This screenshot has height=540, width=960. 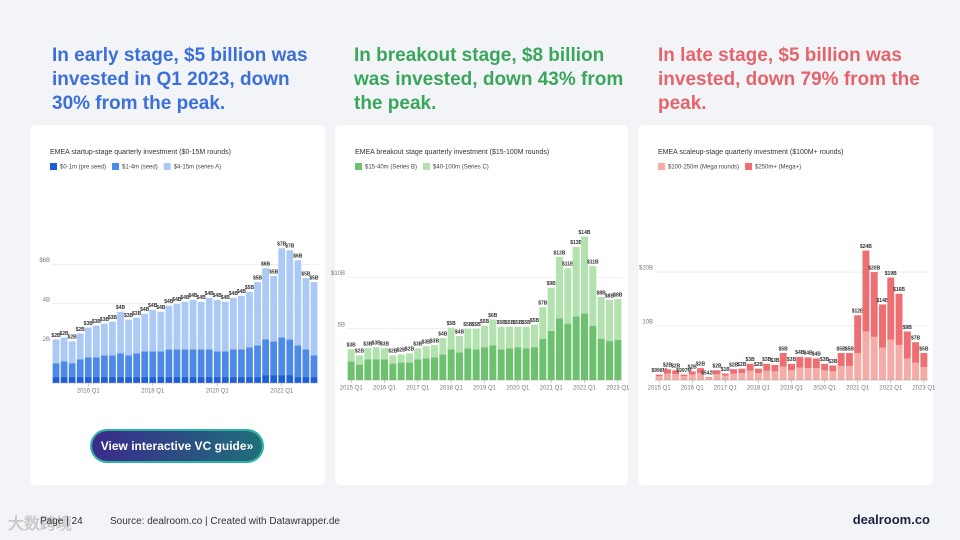 I want to click on bar-label: $11B, so click(x=568, y=265).